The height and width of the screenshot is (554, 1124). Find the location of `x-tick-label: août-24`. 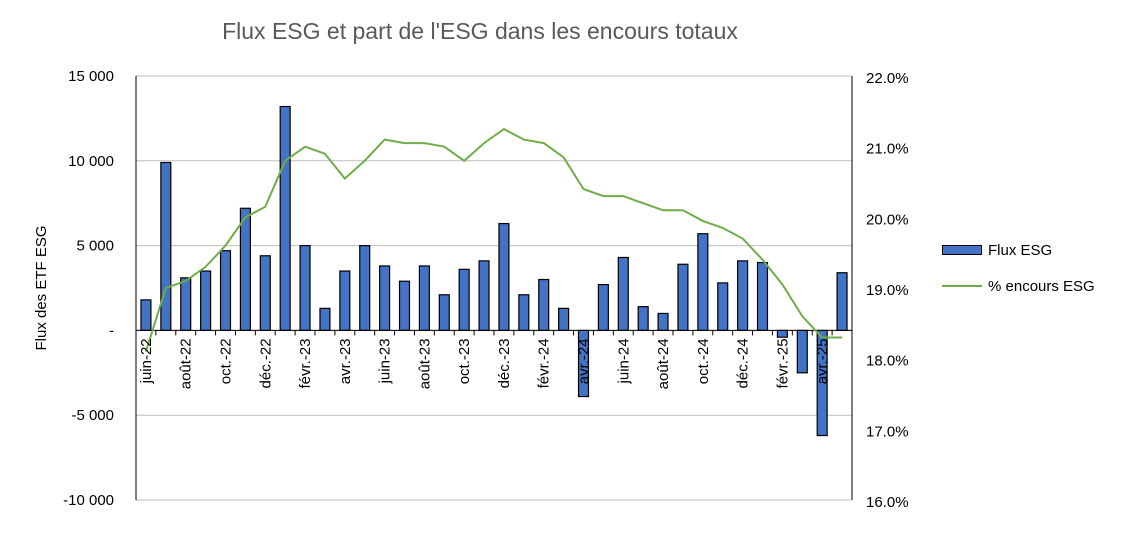

x-tick-label: août-24 is located at coordinates (663, 363).